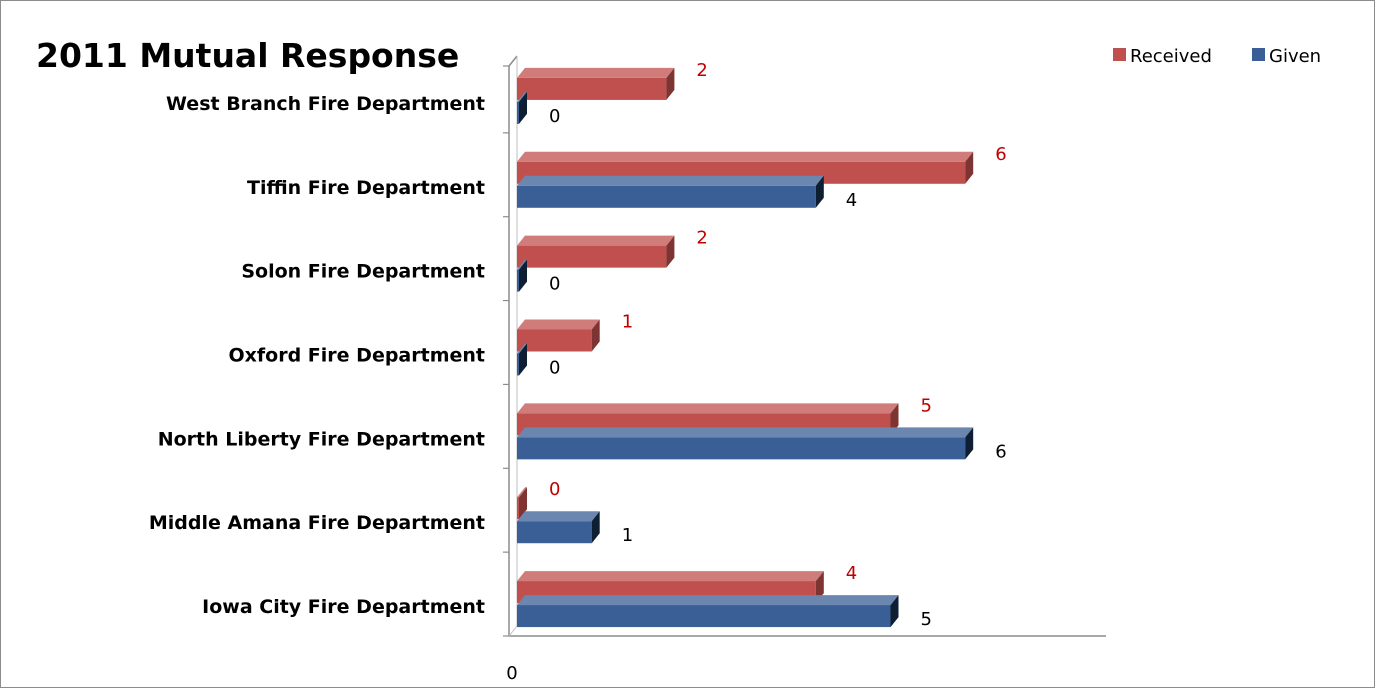  What do you see at coordinates (513, 631) in the screenshot?
I see `floor-edge` at bounding box center [513, 631].